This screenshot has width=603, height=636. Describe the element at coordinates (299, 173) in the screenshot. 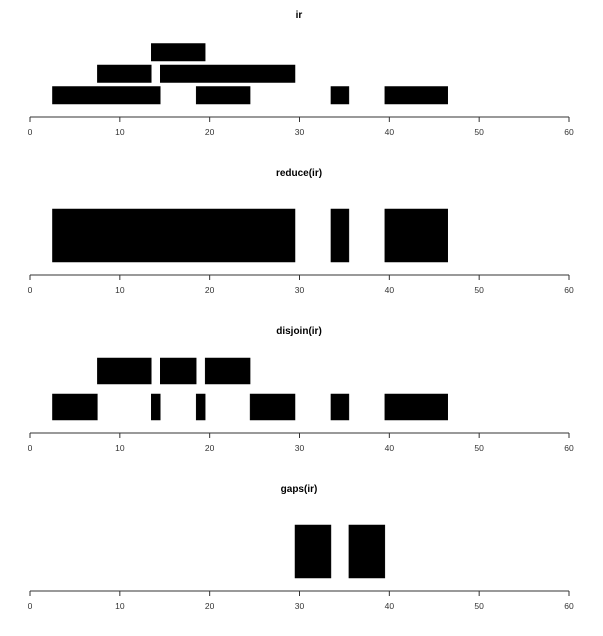

I see `panel-title: reduce(ir)` at that location.